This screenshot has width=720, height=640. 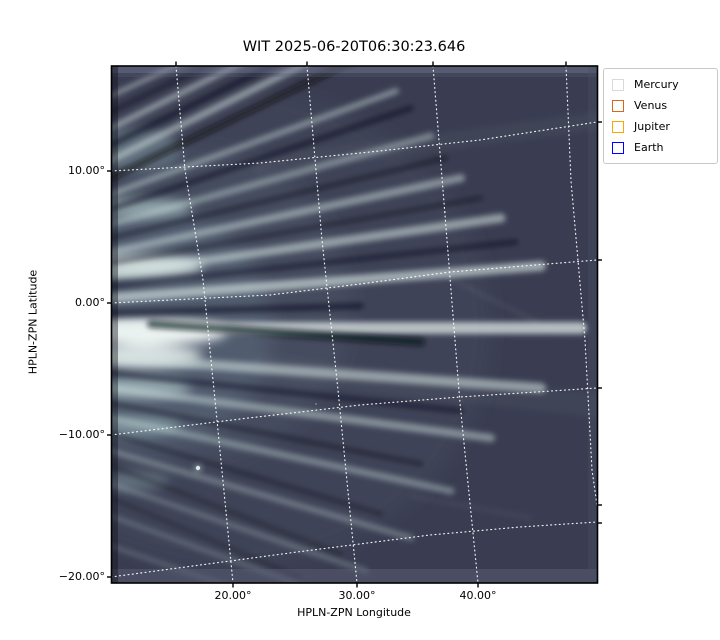 What do you see at coordinates (618, 84) in the screenshot?
I see `mercury-marker-icon` at bounding box center [618, 84].